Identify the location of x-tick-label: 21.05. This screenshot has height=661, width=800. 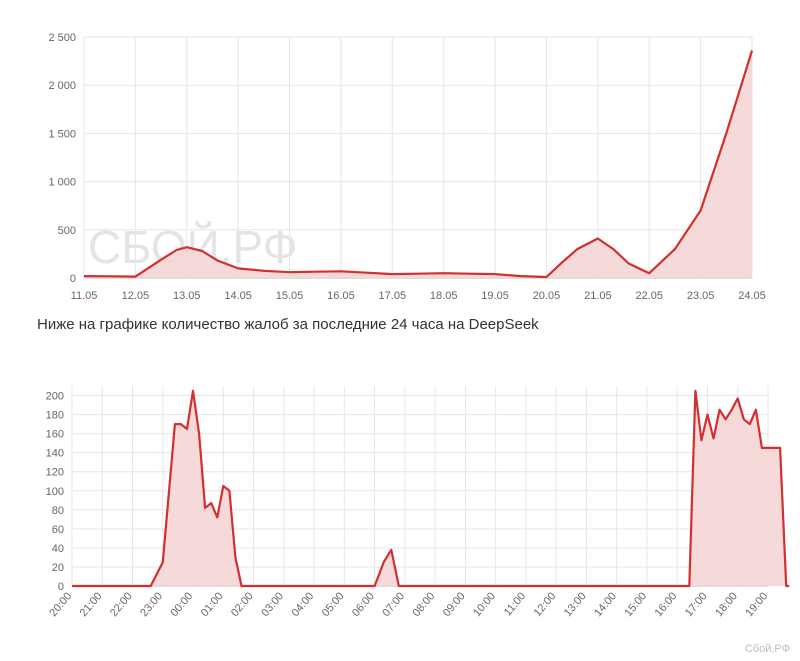
(598, 296).